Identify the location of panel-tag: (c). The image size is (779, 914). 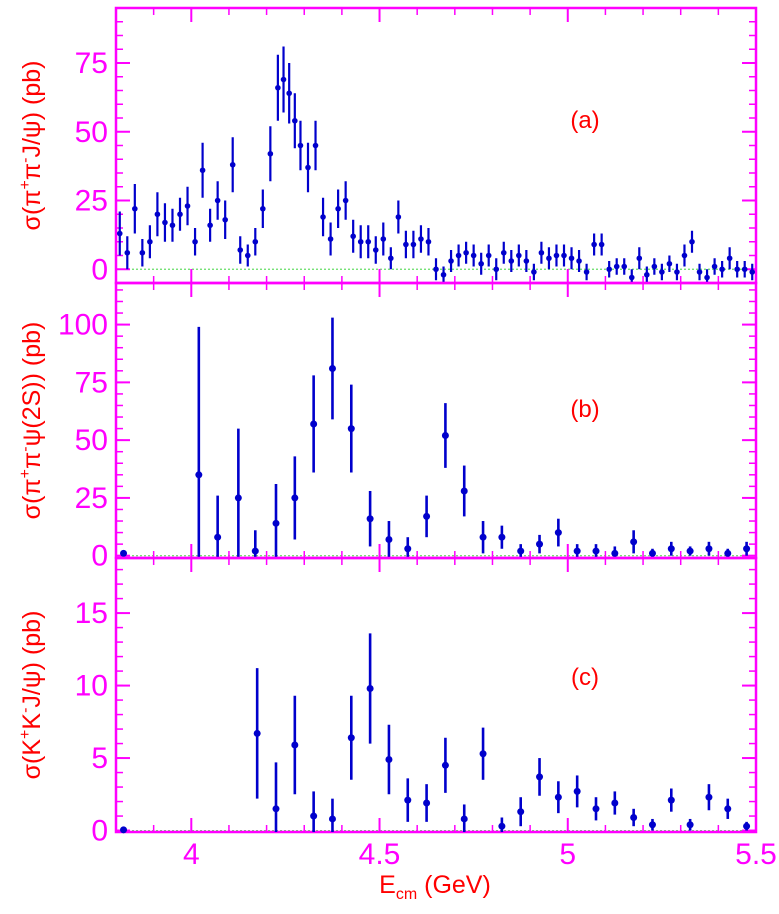
(585, 677).